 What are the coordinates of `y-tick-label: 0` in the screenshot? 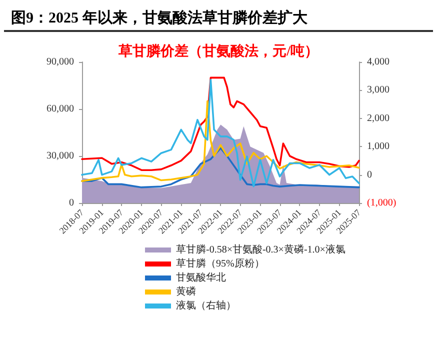 It's located at (71, 203).